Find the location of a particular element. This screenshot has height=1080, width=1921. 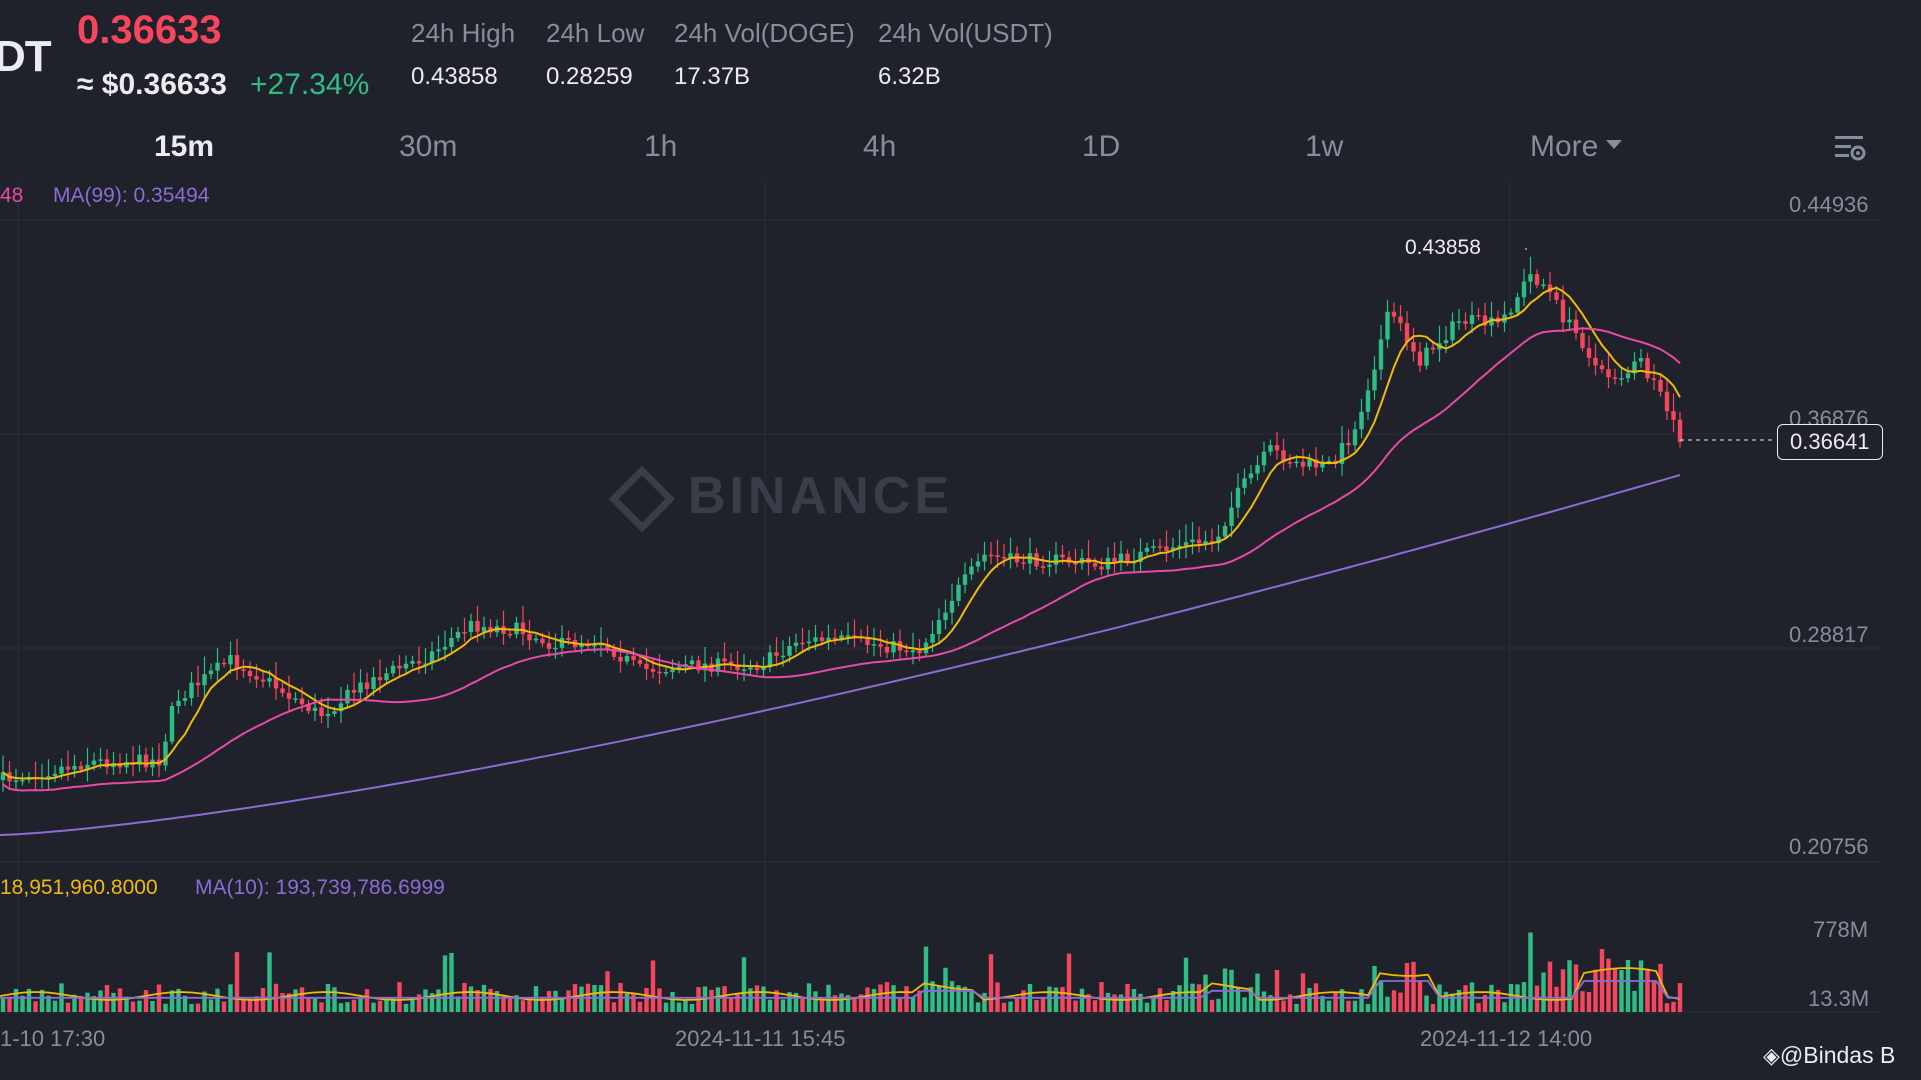

tab-1w: 1w is located at coordinates (1324, 146).